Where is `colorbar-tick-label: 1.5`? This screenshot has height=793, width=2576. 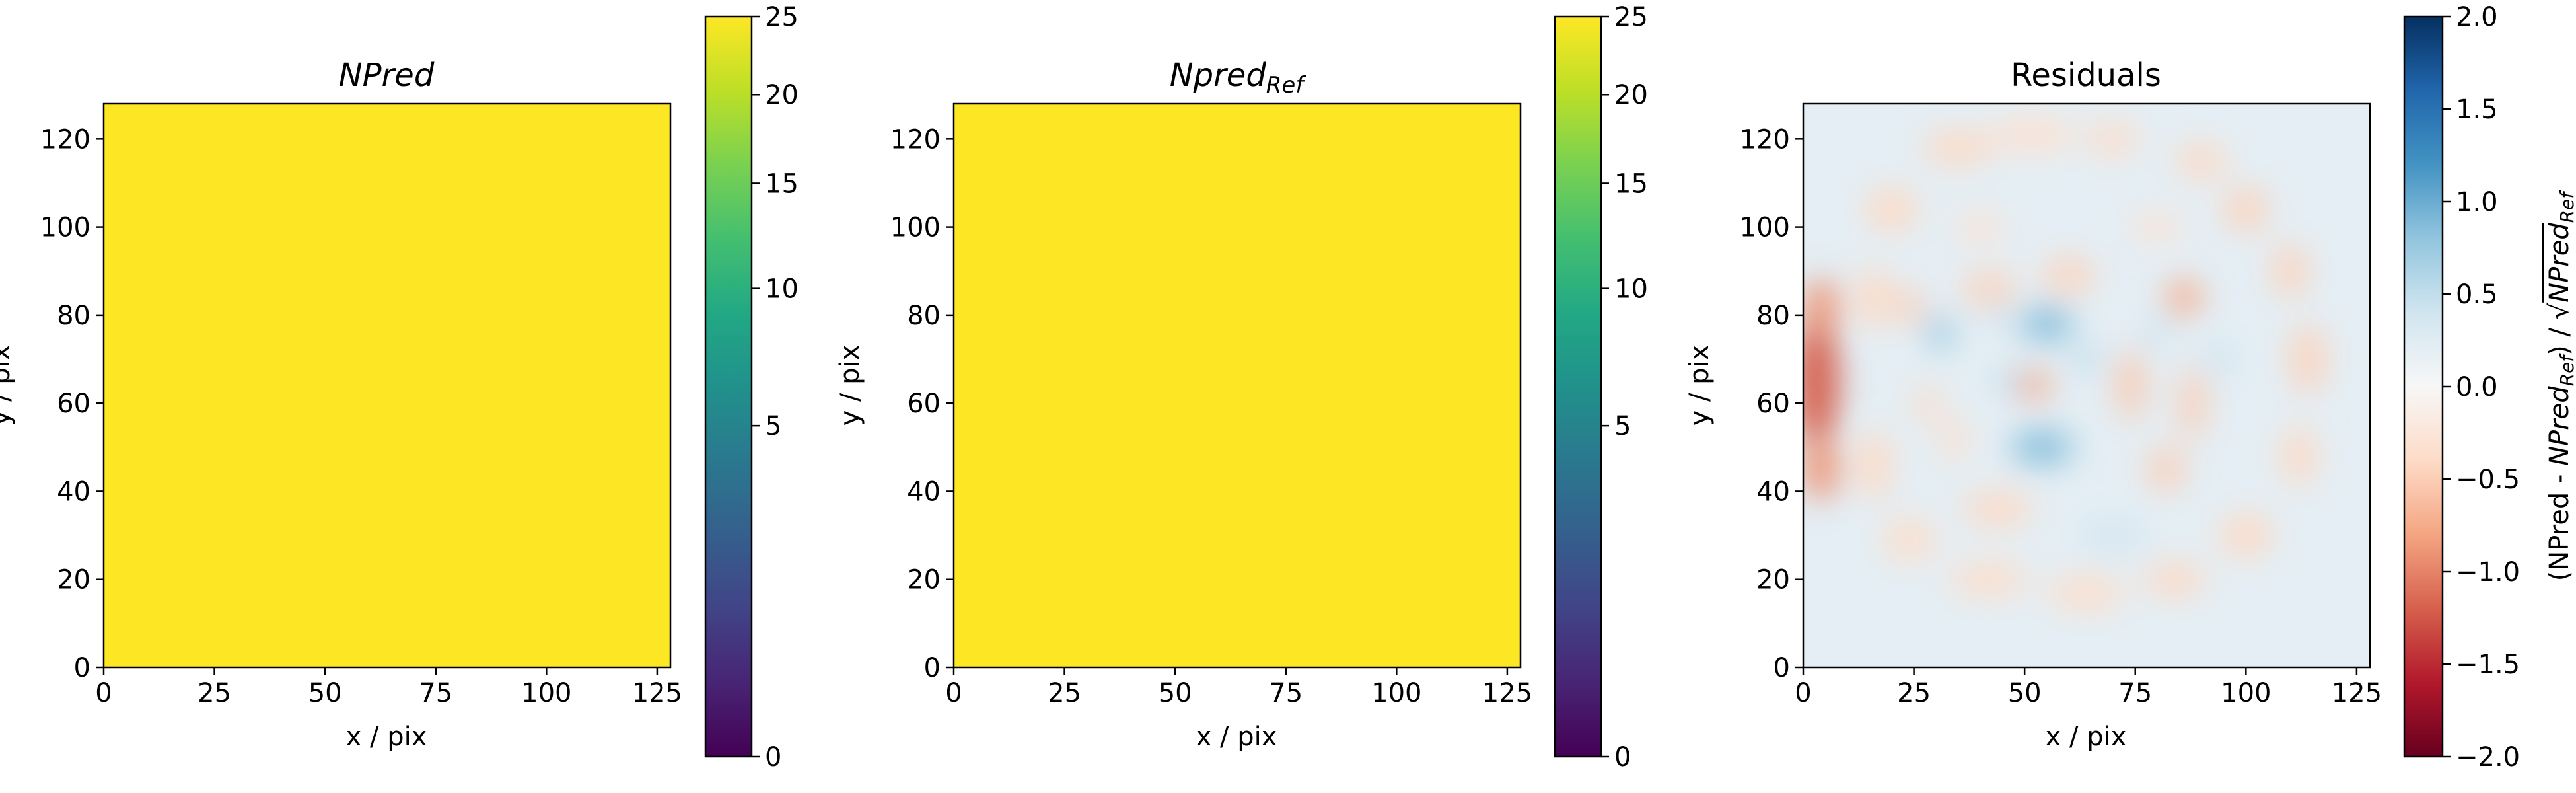
colorbar-tick-label: 1.5 is located at coordinates (2477, 110).